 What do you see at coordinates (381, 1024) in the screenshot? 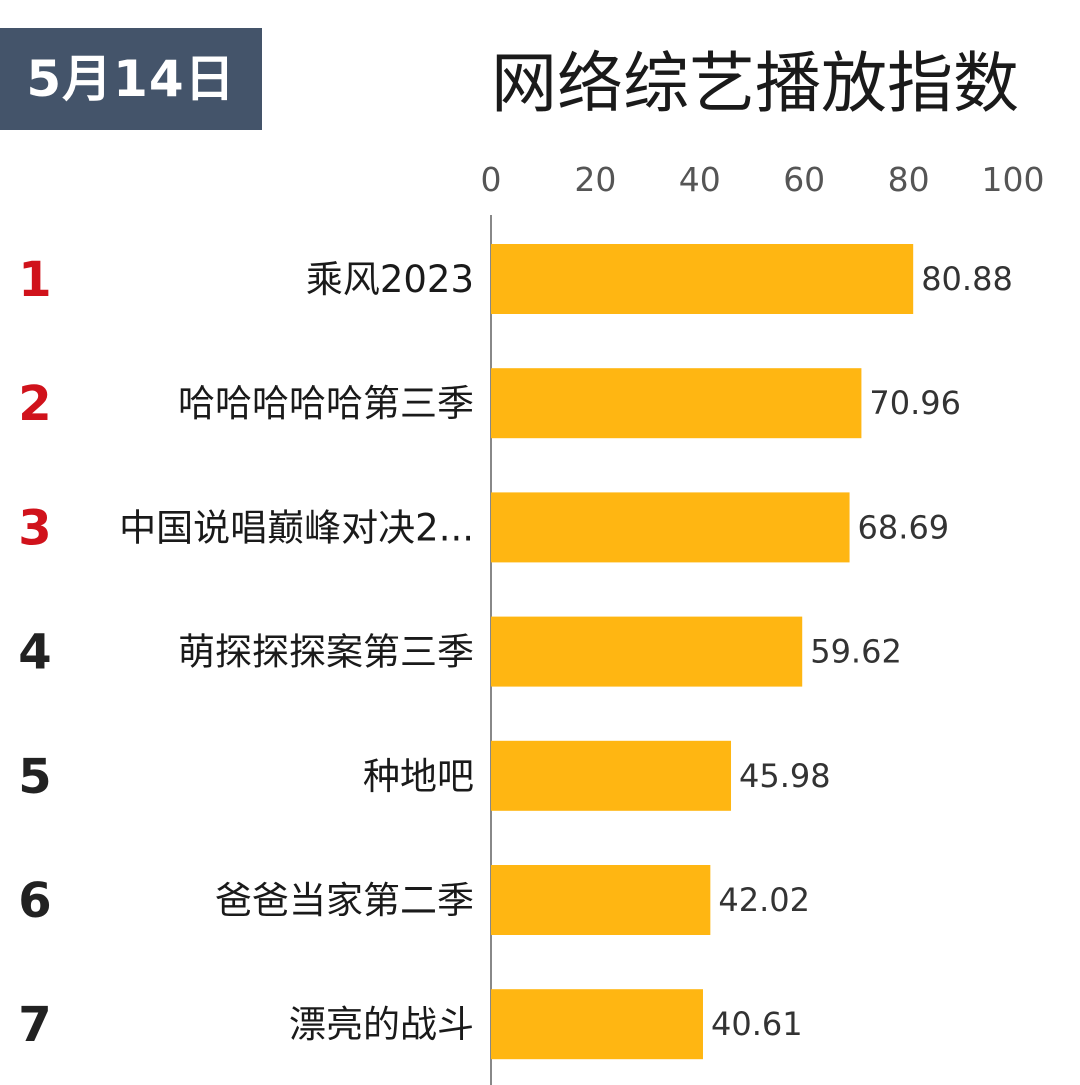
I see `category-label: 漂亮的战斗` at bounding box center [381, 1024].